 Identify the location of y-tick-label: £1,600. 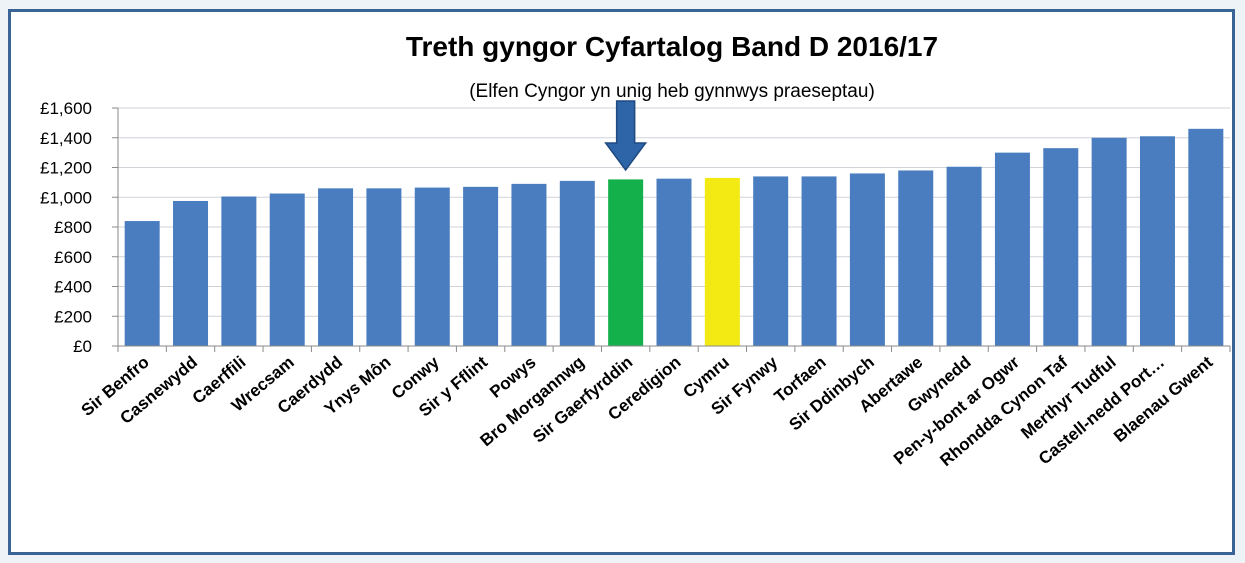
(66, 108).